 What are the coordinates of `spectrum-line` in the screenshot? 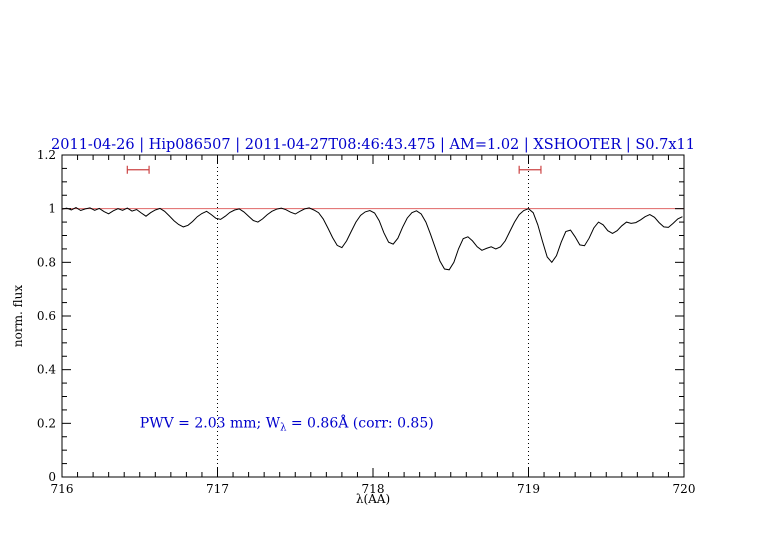 It's located at (372, 239).